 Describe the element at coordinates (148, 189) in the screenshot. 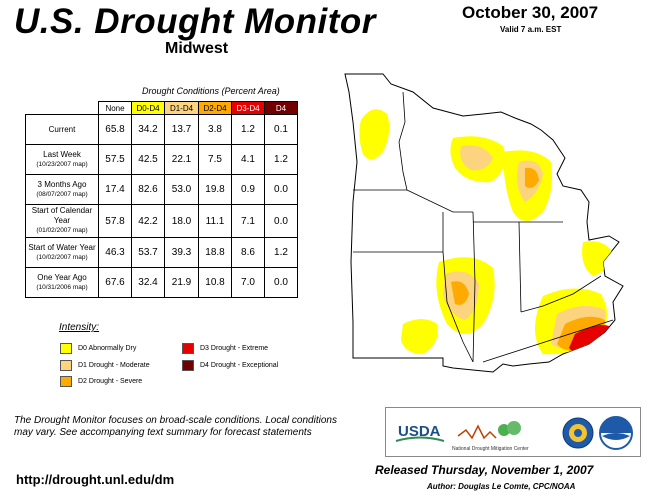

I see `table-cell: 82.6` at that location.